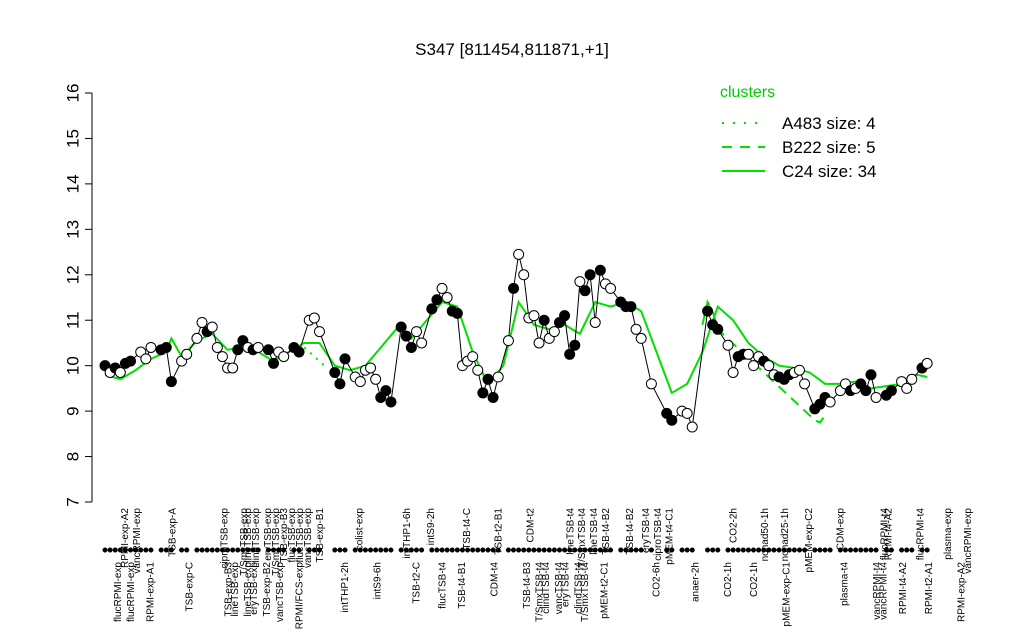 The width and height of the screenshot is (1024, 640). Describe the element at coordinates (345, 587) in the screenshot. I see `bottom-tick-label: intTHP1-2h` at that location.